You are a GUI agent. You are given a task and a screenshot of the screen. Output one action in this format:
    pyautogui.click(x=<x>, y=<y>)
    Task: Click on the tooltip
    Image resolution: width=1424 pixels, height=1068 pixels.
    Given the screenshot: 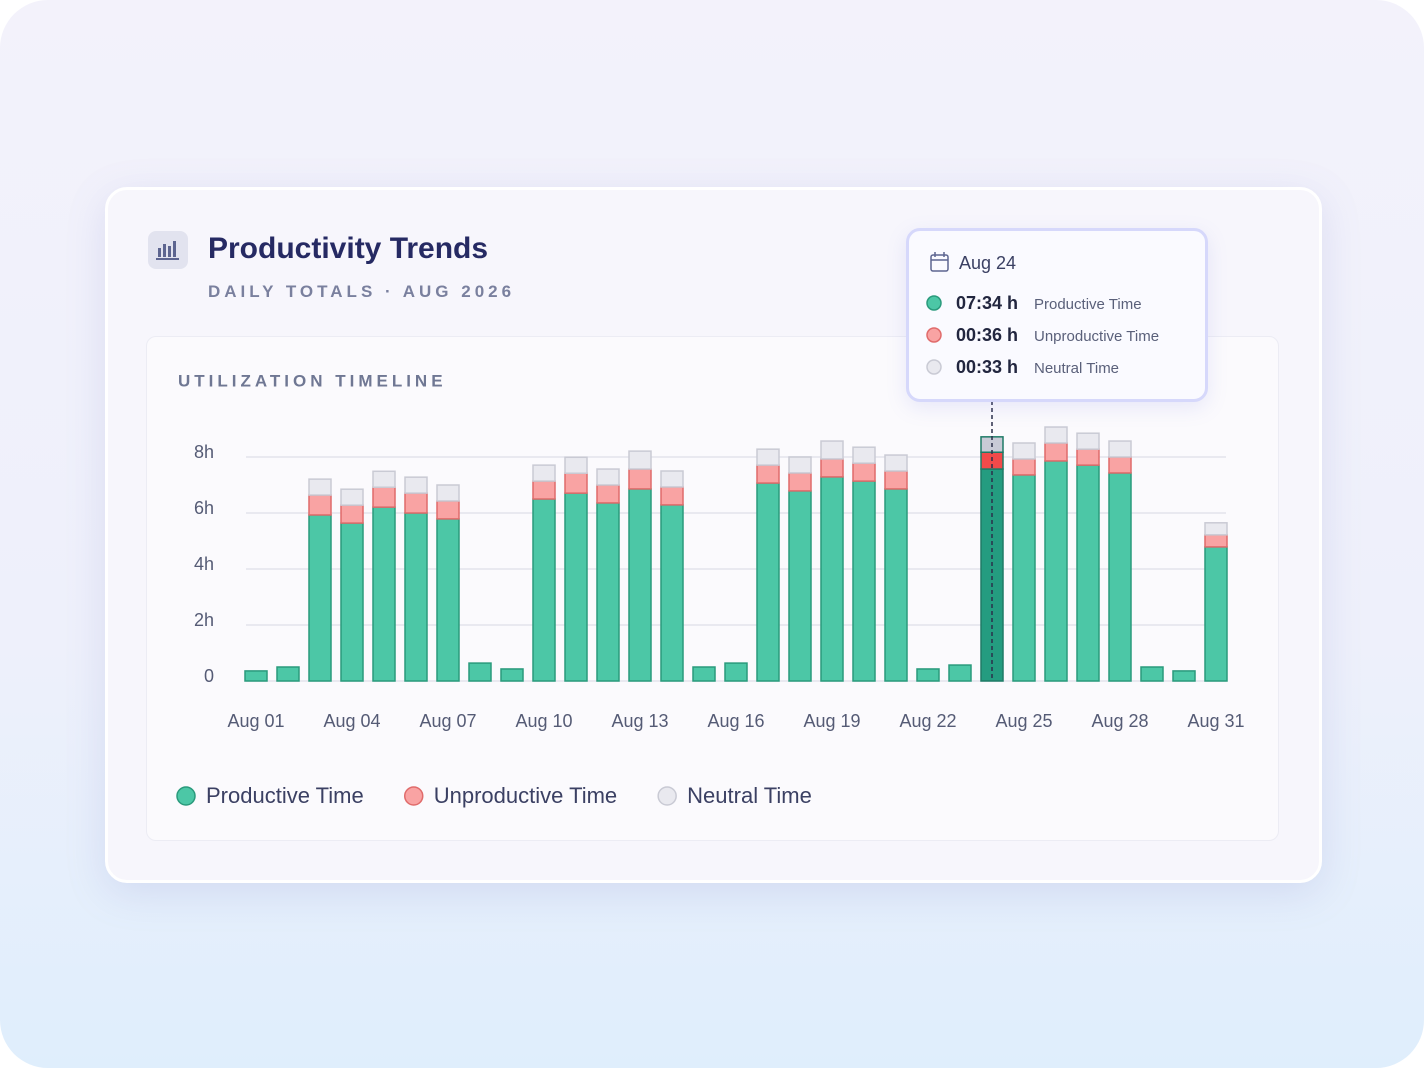 What is the action you would take?
    pyautogui.click(x=1057, y=315)
    